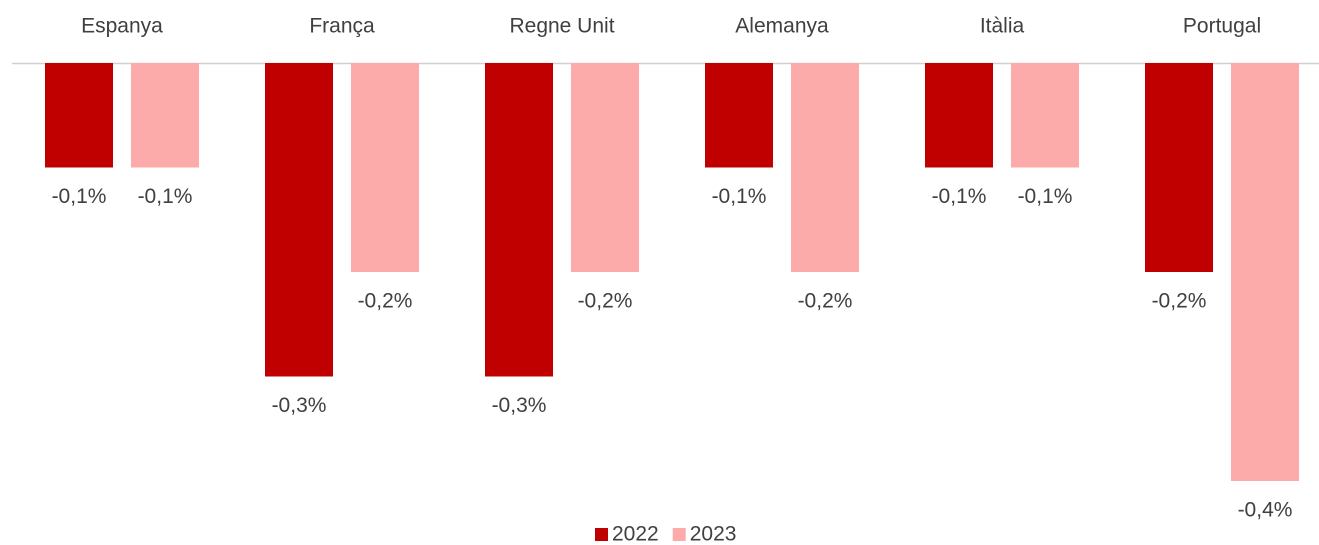  What do you see at coordinates (561, 26) in the screenshot?
I see `category-label: Regne Unit` at bounding box center [561, 26].